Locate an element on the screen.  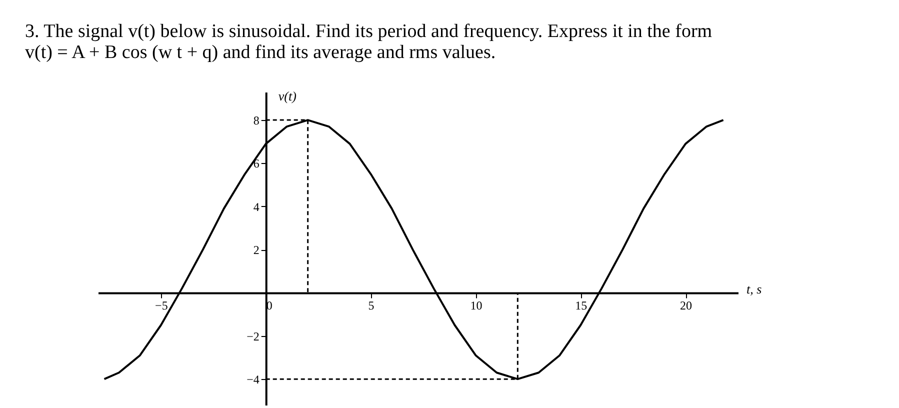
x-tick-label: 5 is located at coordinates (371, 305).